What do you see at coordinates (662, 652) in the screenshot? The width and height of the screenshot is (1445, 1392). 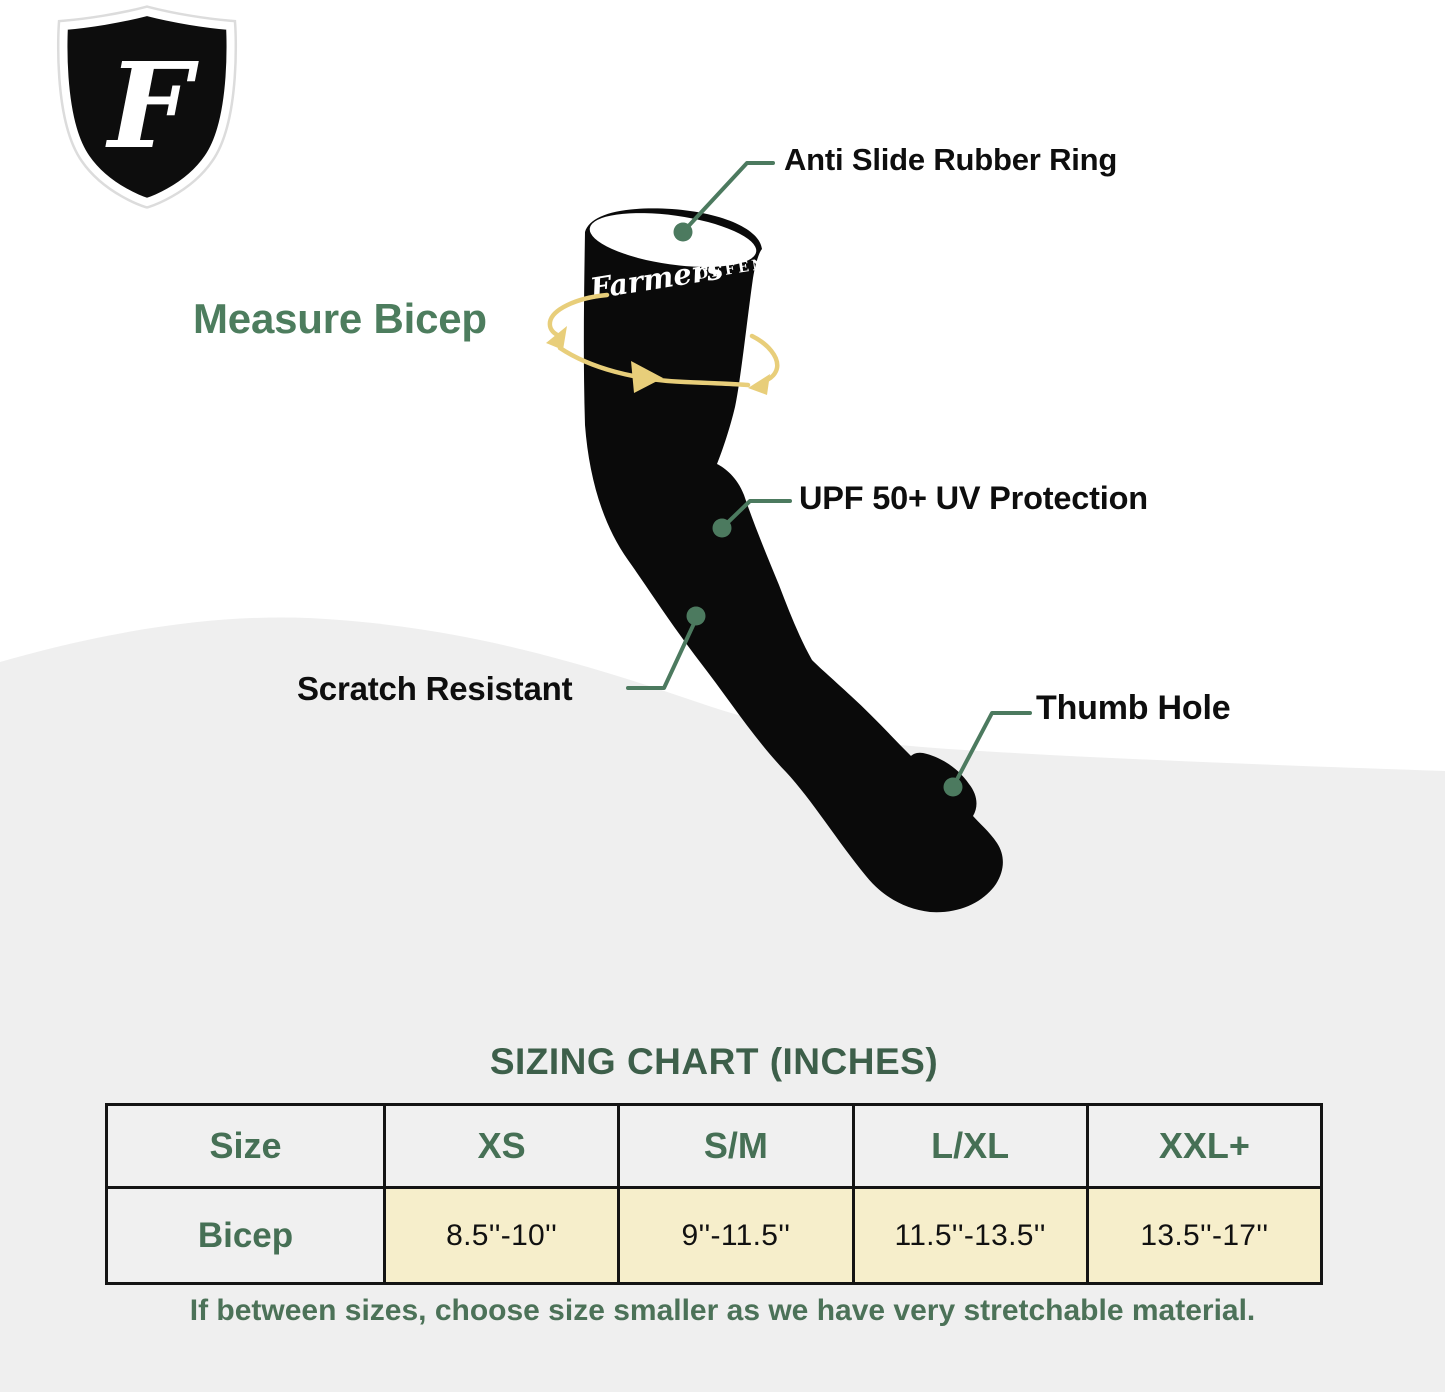 I see `scratch-line` at bounding box center [662, 652].